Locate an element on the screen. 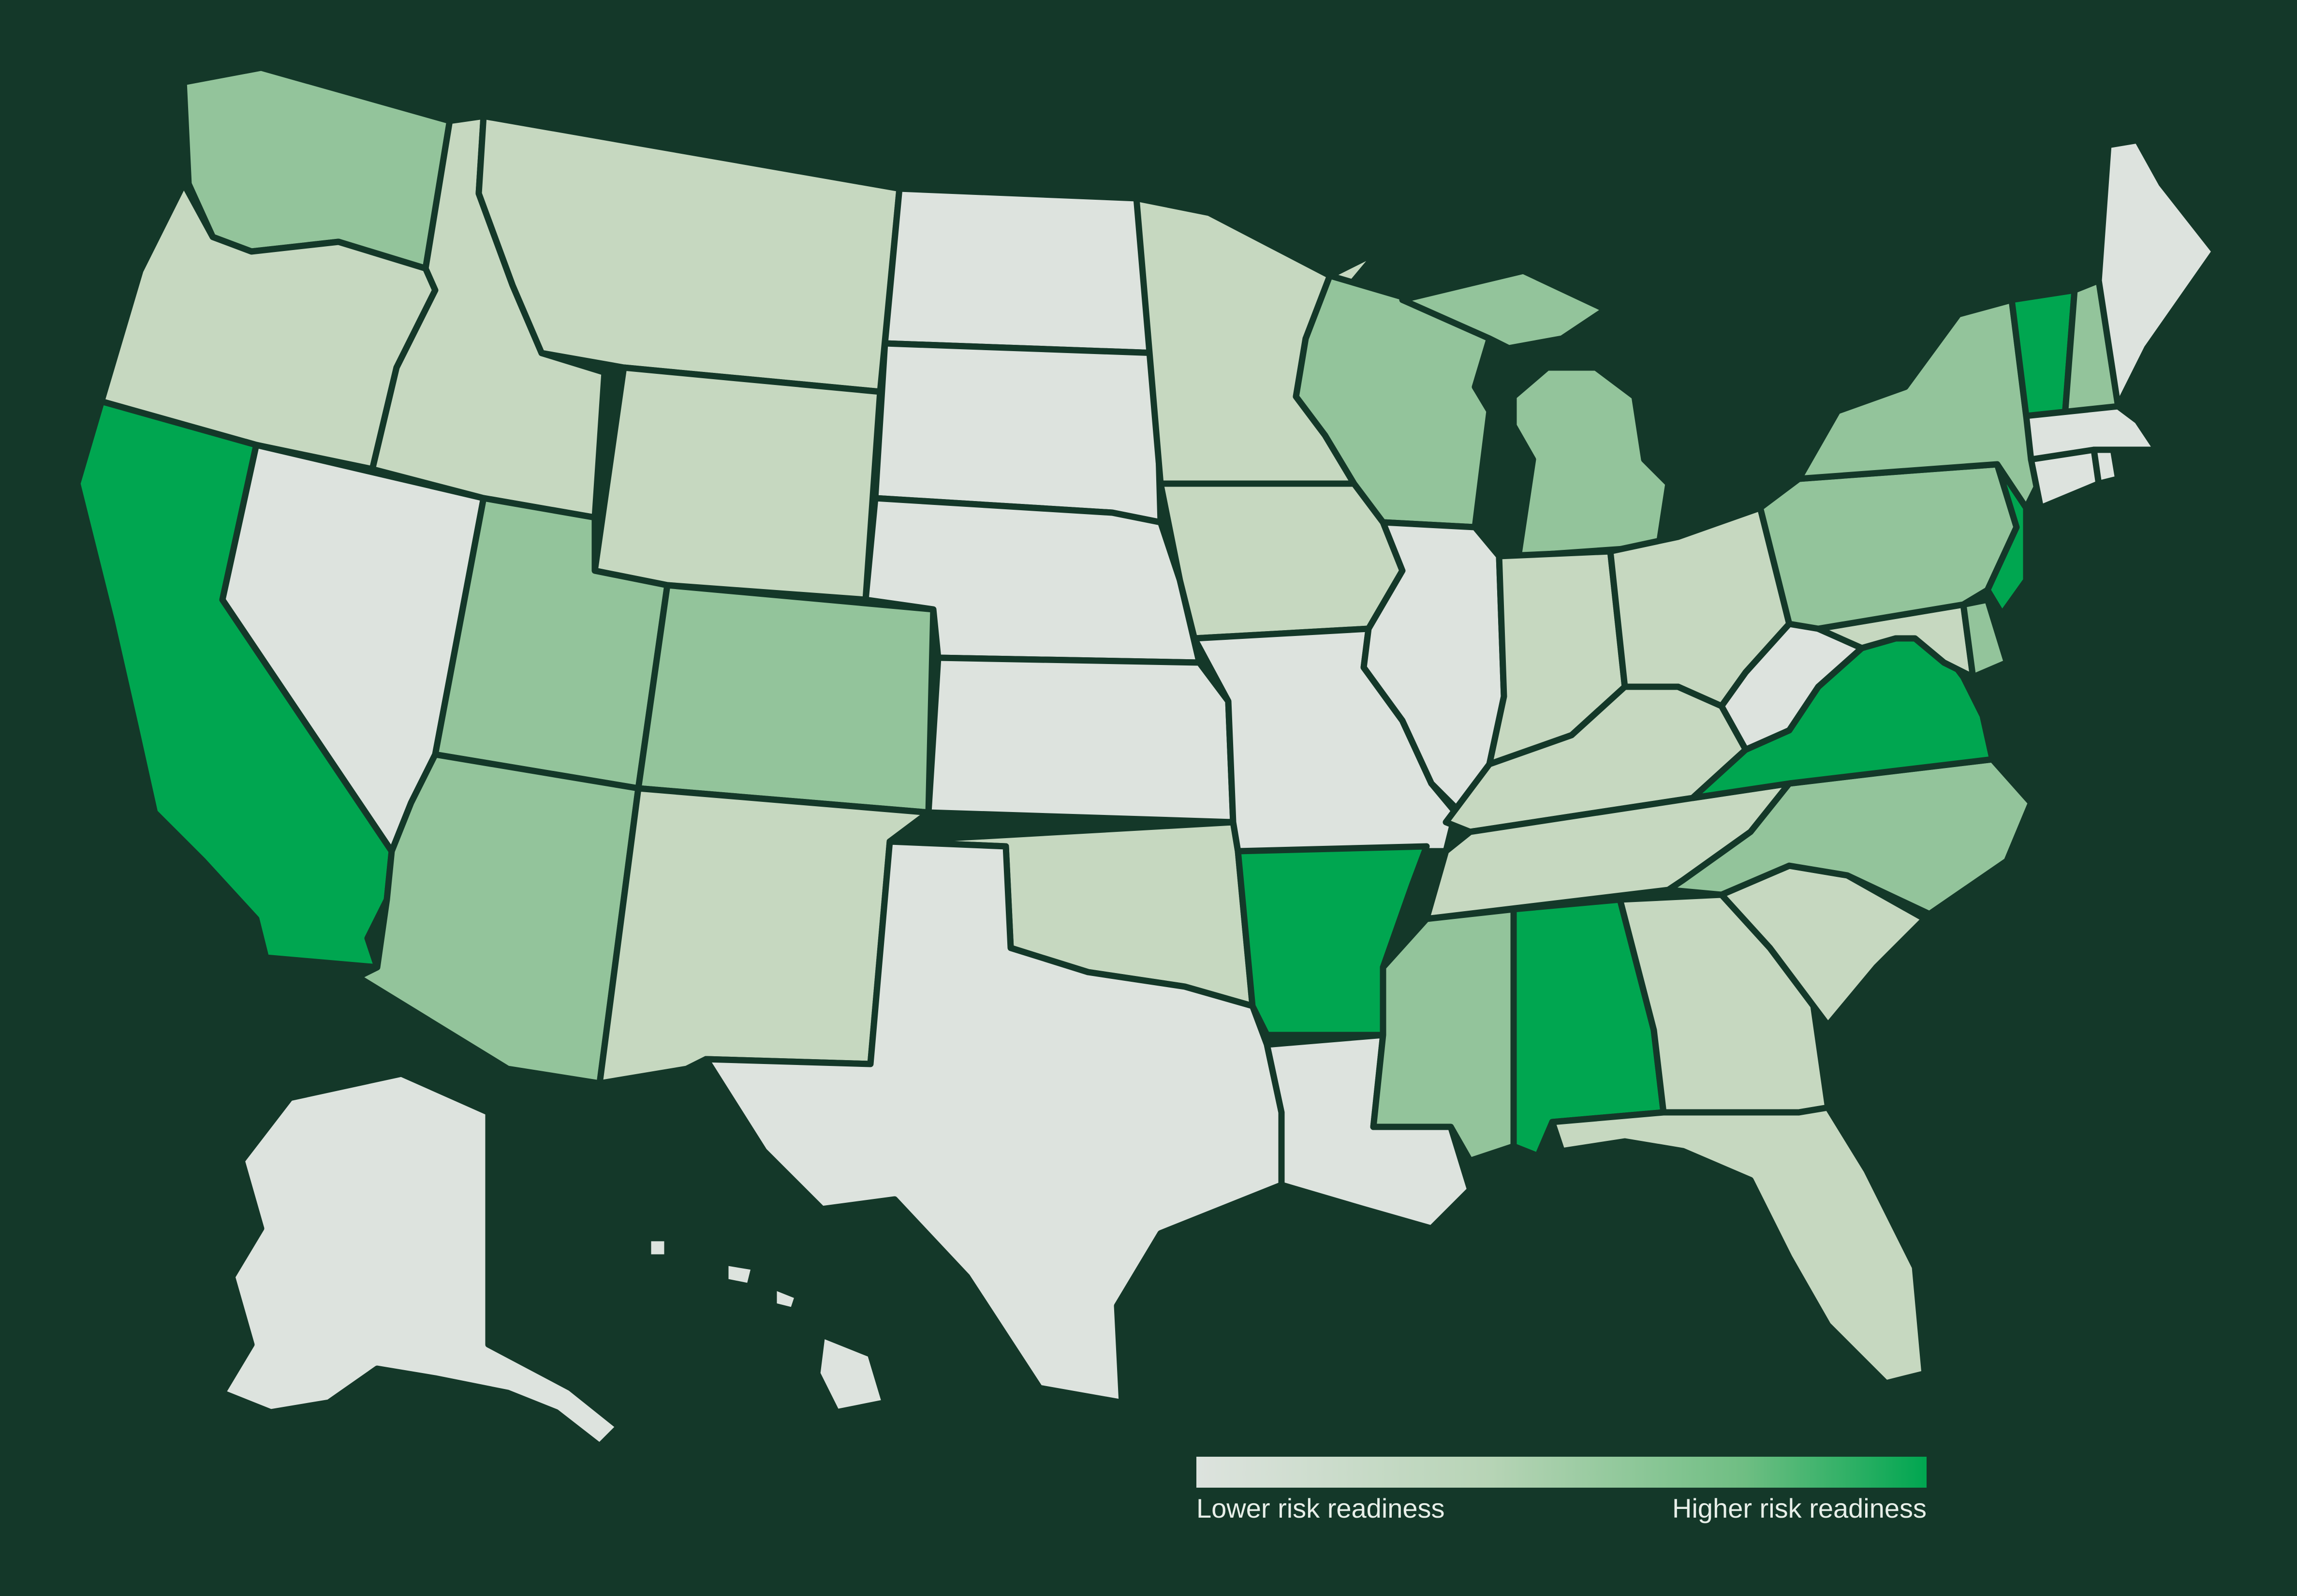  legend-low-label: Lower risk readiness is located at coordinates (1321, 1508).